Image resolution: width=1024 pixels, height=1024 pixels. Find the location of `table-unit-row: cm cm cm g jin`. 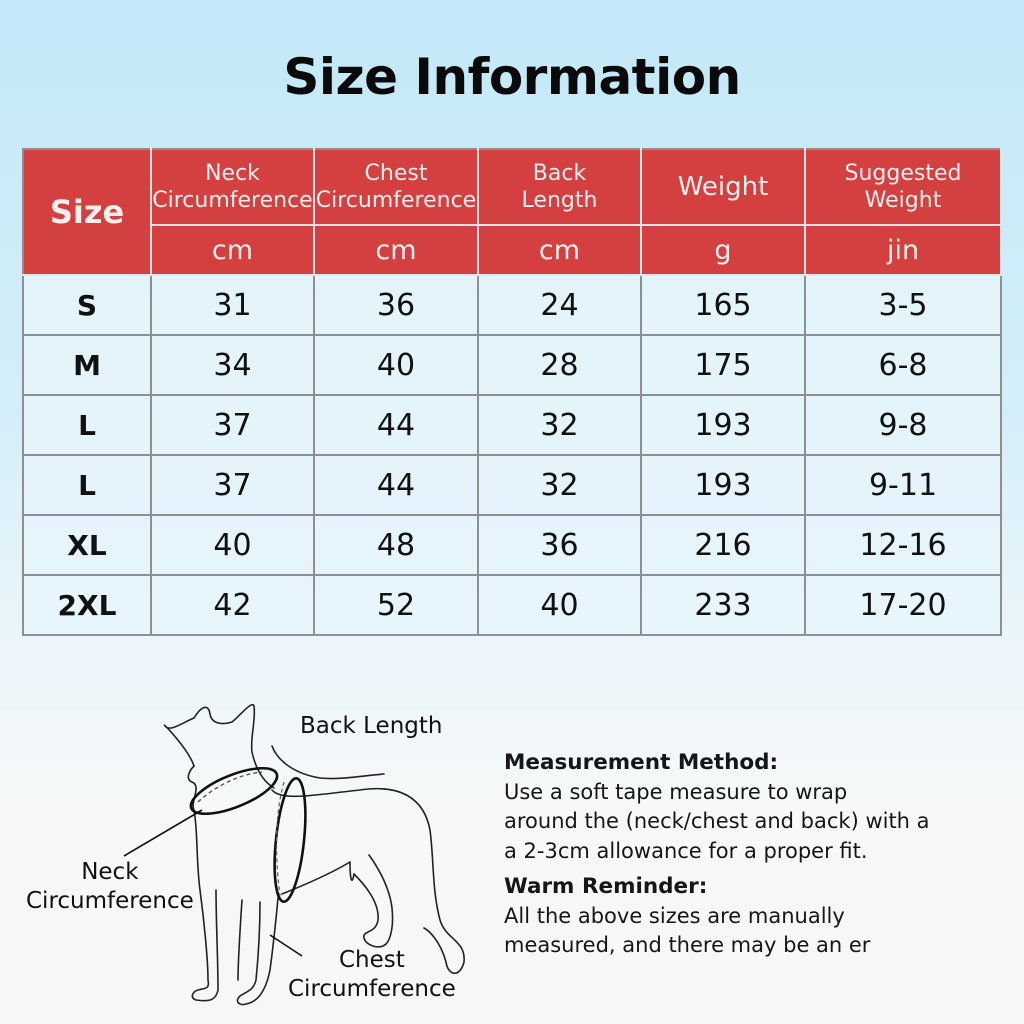

table-unit-row: cm cm cm g jin is located at coordinates (512, 250).